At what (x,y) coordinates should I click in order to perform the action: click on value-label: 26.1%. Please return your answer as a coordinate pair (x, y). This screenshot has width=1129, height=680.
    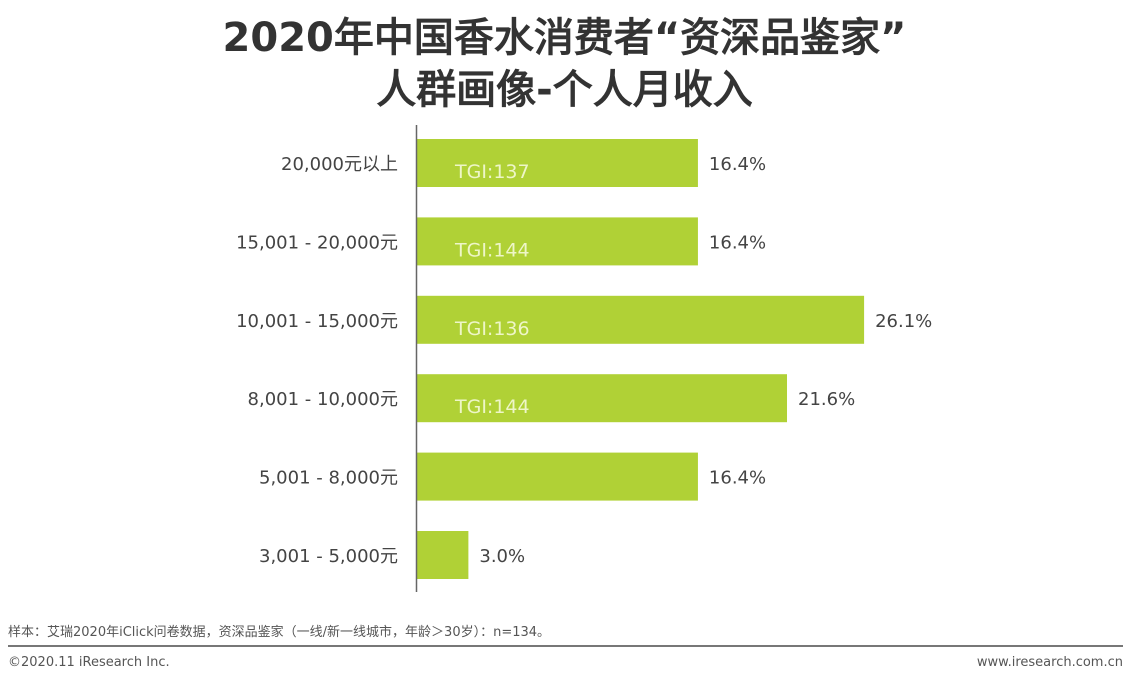
    Looking at the image, I should click on (903, 321).